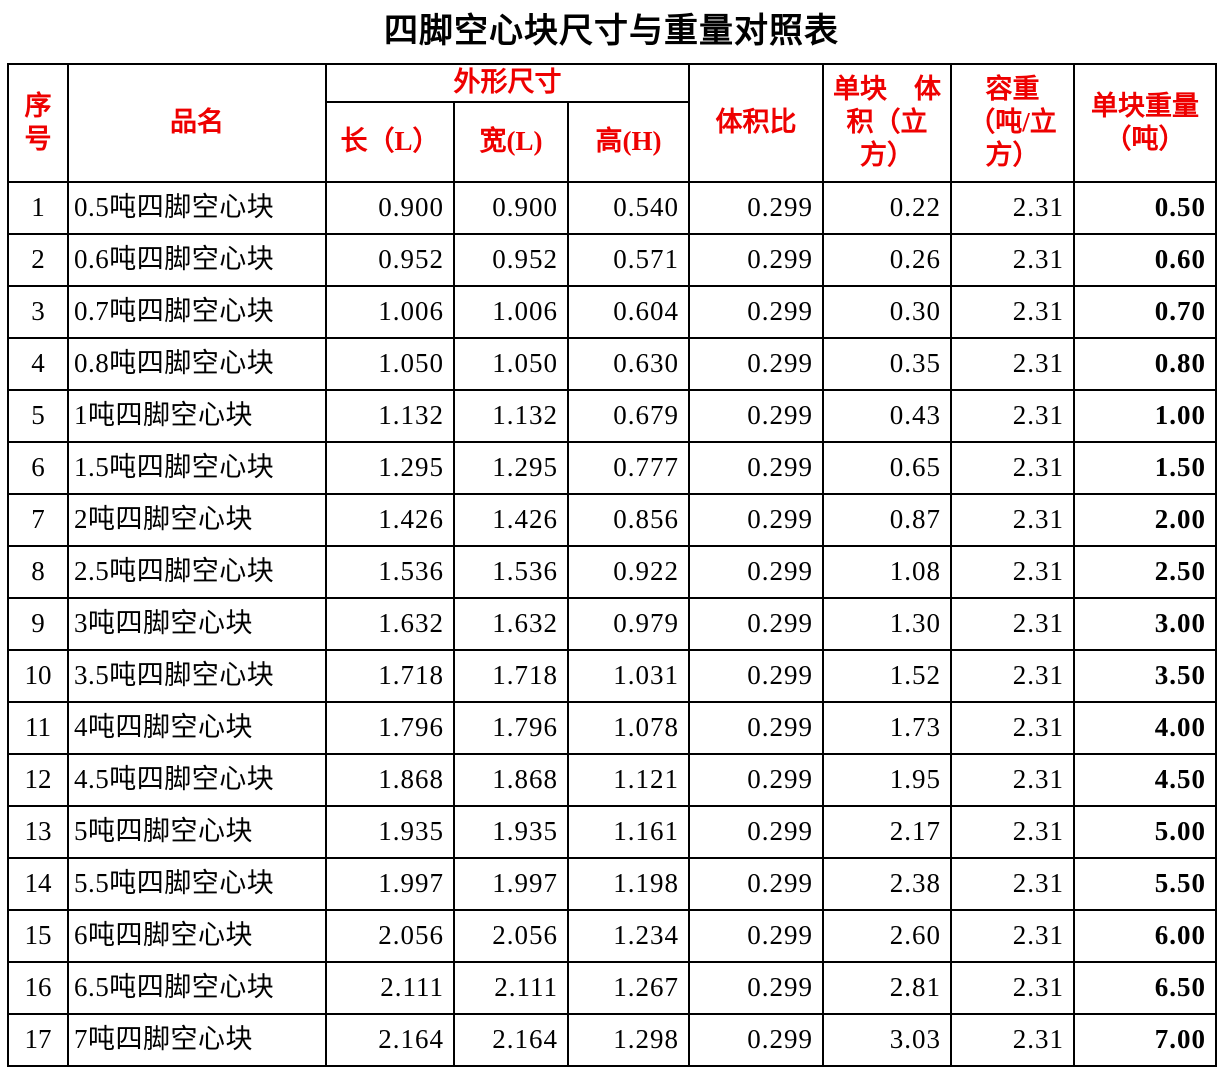 This screenshot has height=1085, width=1223. What do you see at coordinates (38, 987) in the screenshot?
I see `cell-index: 16` at bounding box center [38, 987].